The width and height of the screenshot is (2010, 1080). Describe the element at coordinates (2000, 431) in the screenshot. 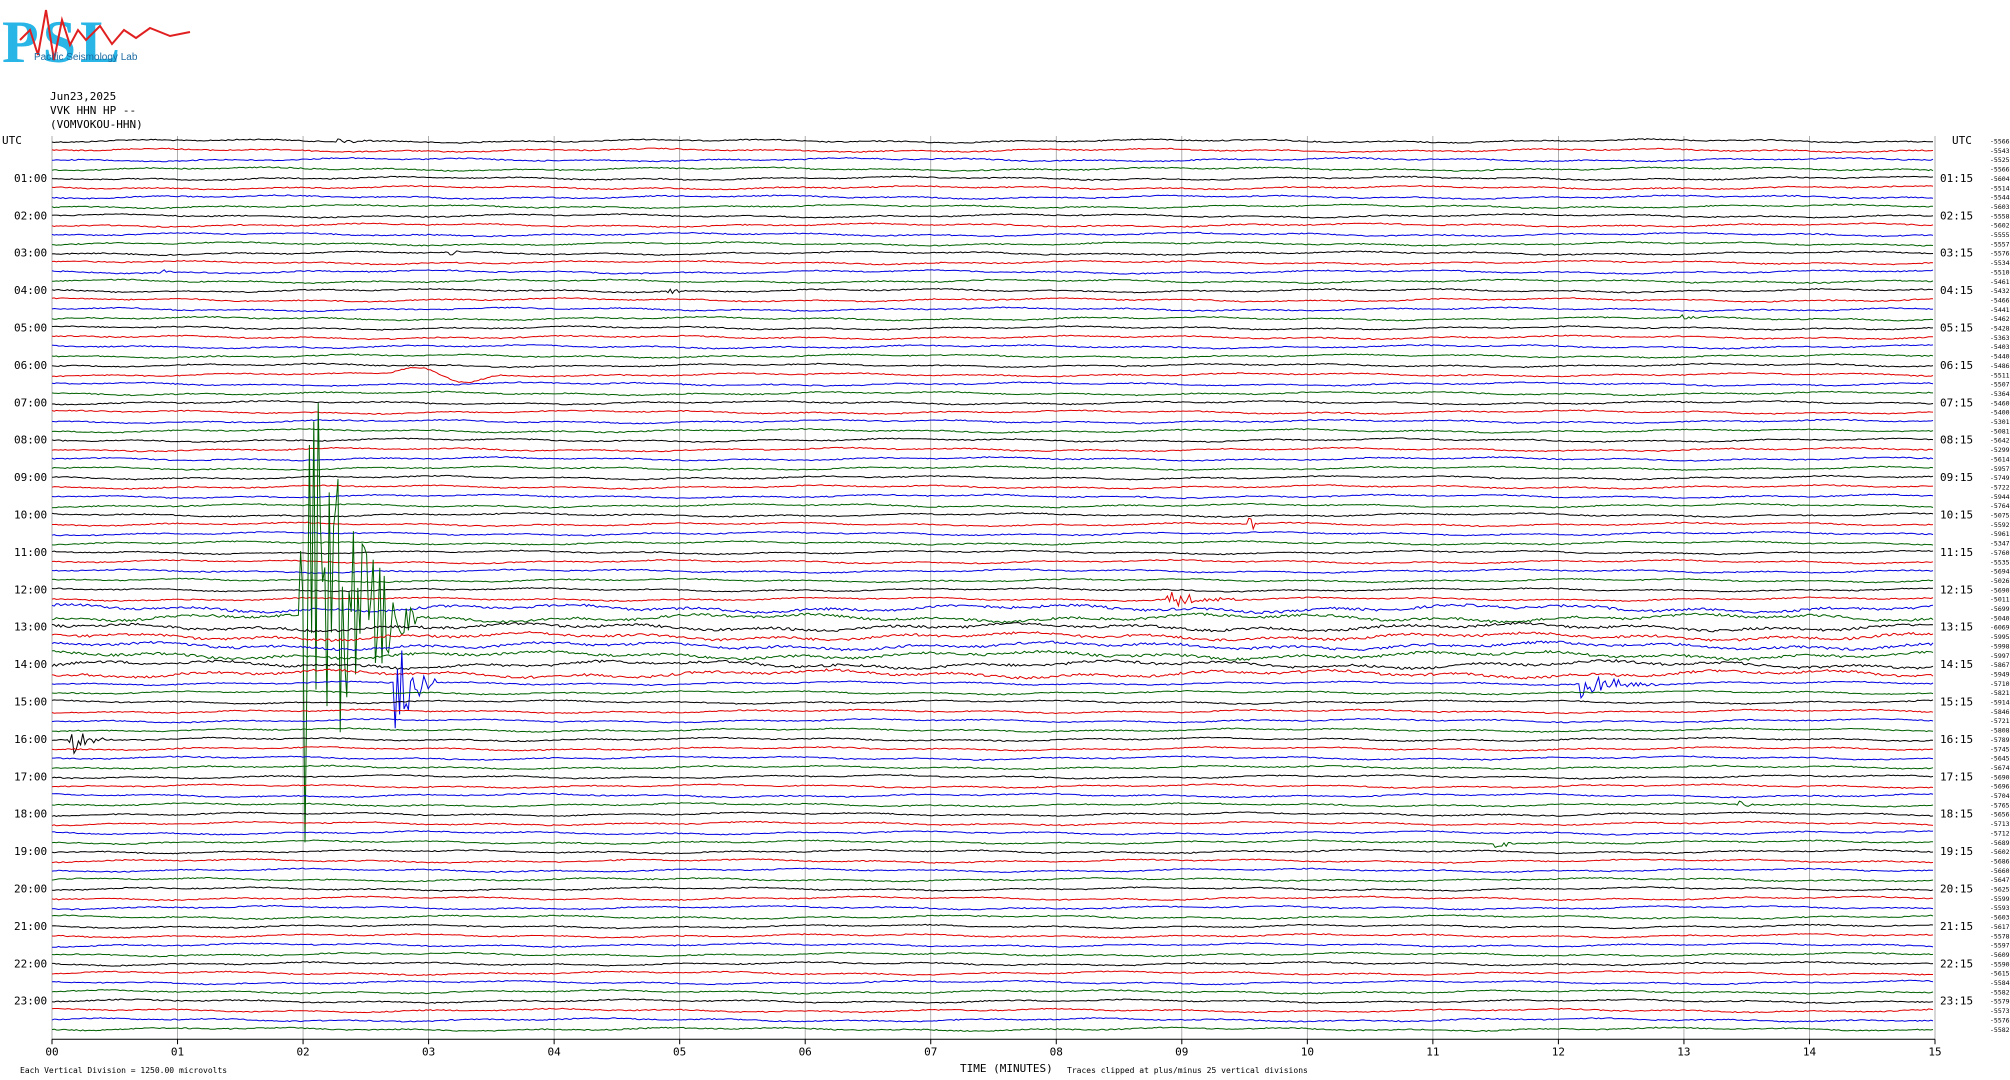

I see `trace-offset-label: -5081` at that location.